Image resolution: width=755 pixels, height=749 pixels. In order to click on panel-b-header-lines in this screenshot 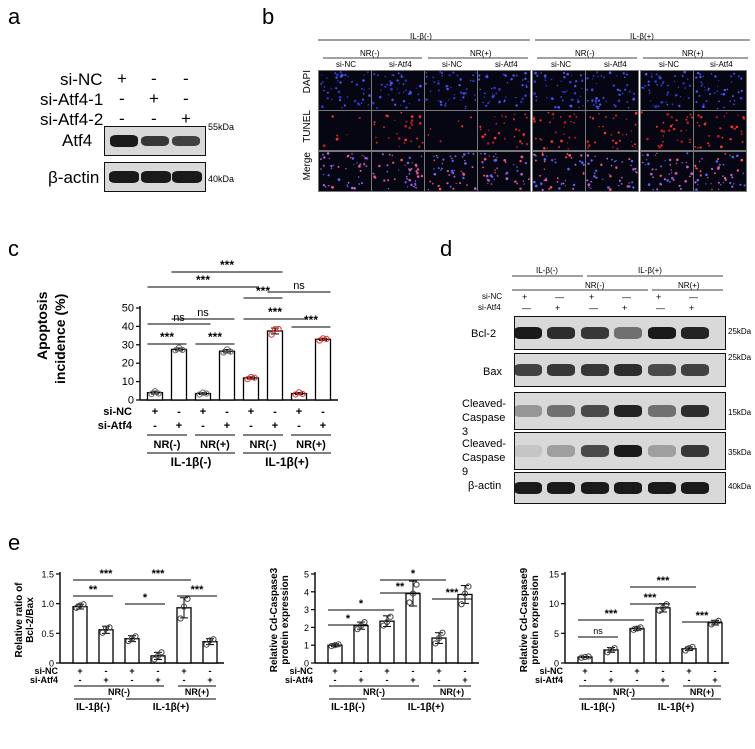, I will do `click(534, 49)`.